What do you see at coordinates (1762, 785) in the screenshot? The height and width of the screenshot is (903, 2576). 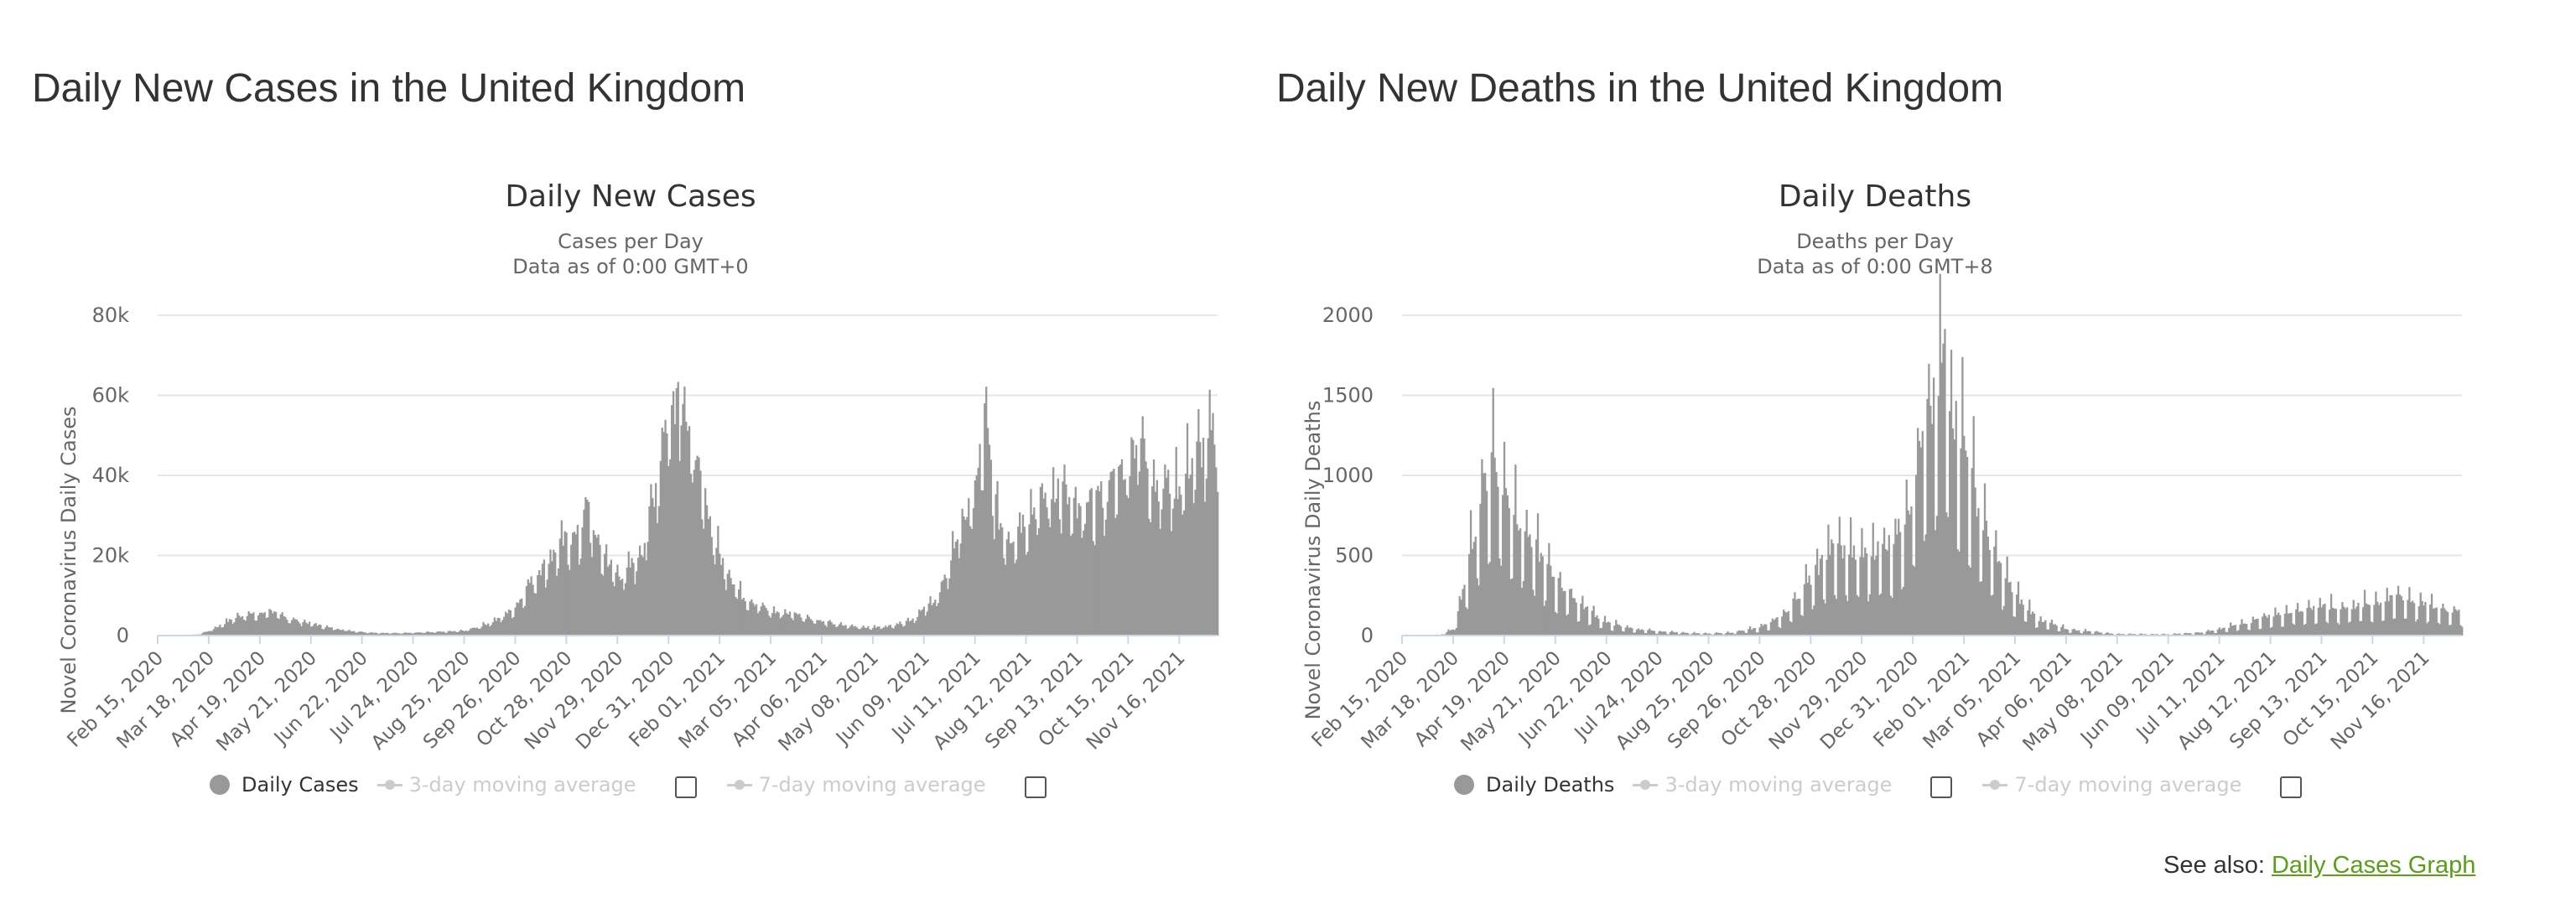 I see `legend-deaths-3day-avg: 3-day moving average` at bounding box center [1762, 785].